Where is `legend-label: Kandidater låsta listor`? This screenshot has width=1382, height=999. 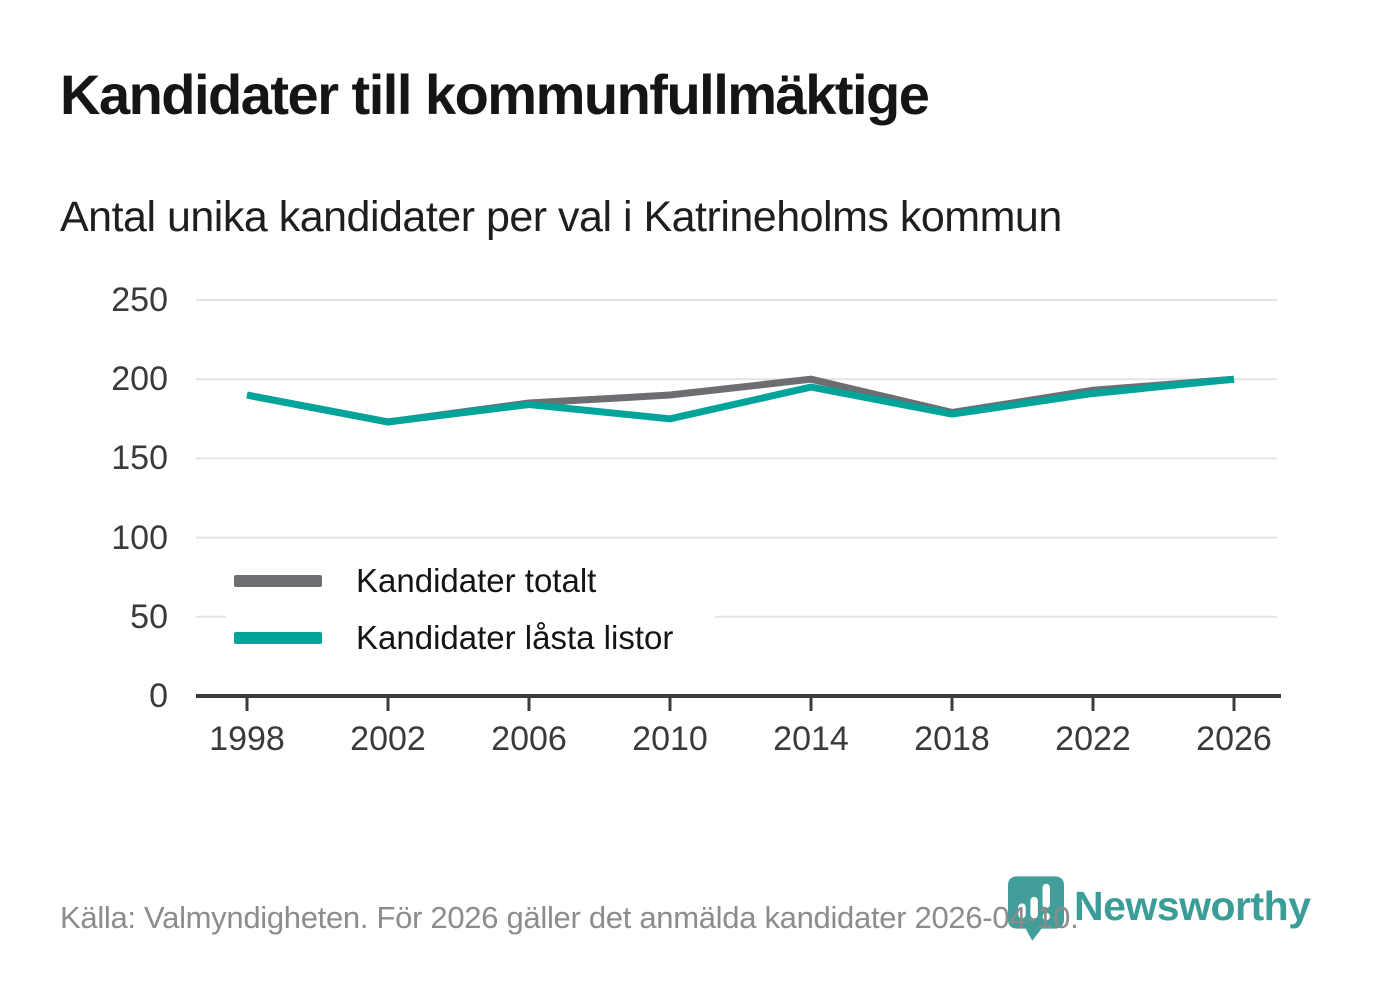 legend-label: Kandidater låsta listor is located at coordinates (515, 637).